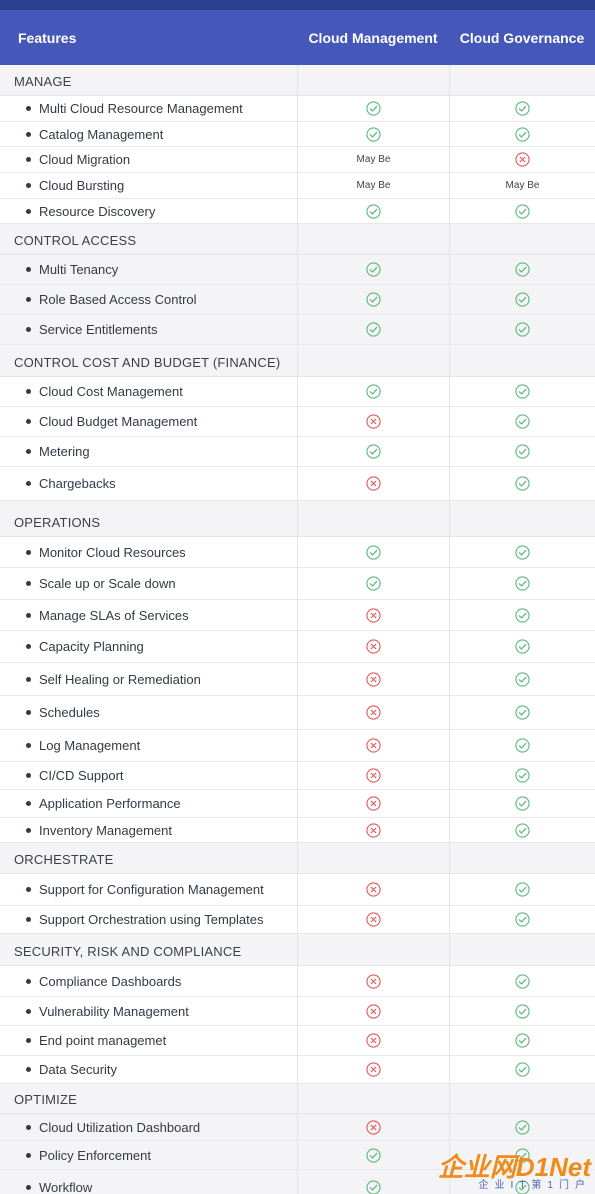  What do you see at coordinates (297, 950) in the screenshot?
I see `section-header: SECURITY, RISK AND COMPLIANCE` at bounding box center [297, 950].